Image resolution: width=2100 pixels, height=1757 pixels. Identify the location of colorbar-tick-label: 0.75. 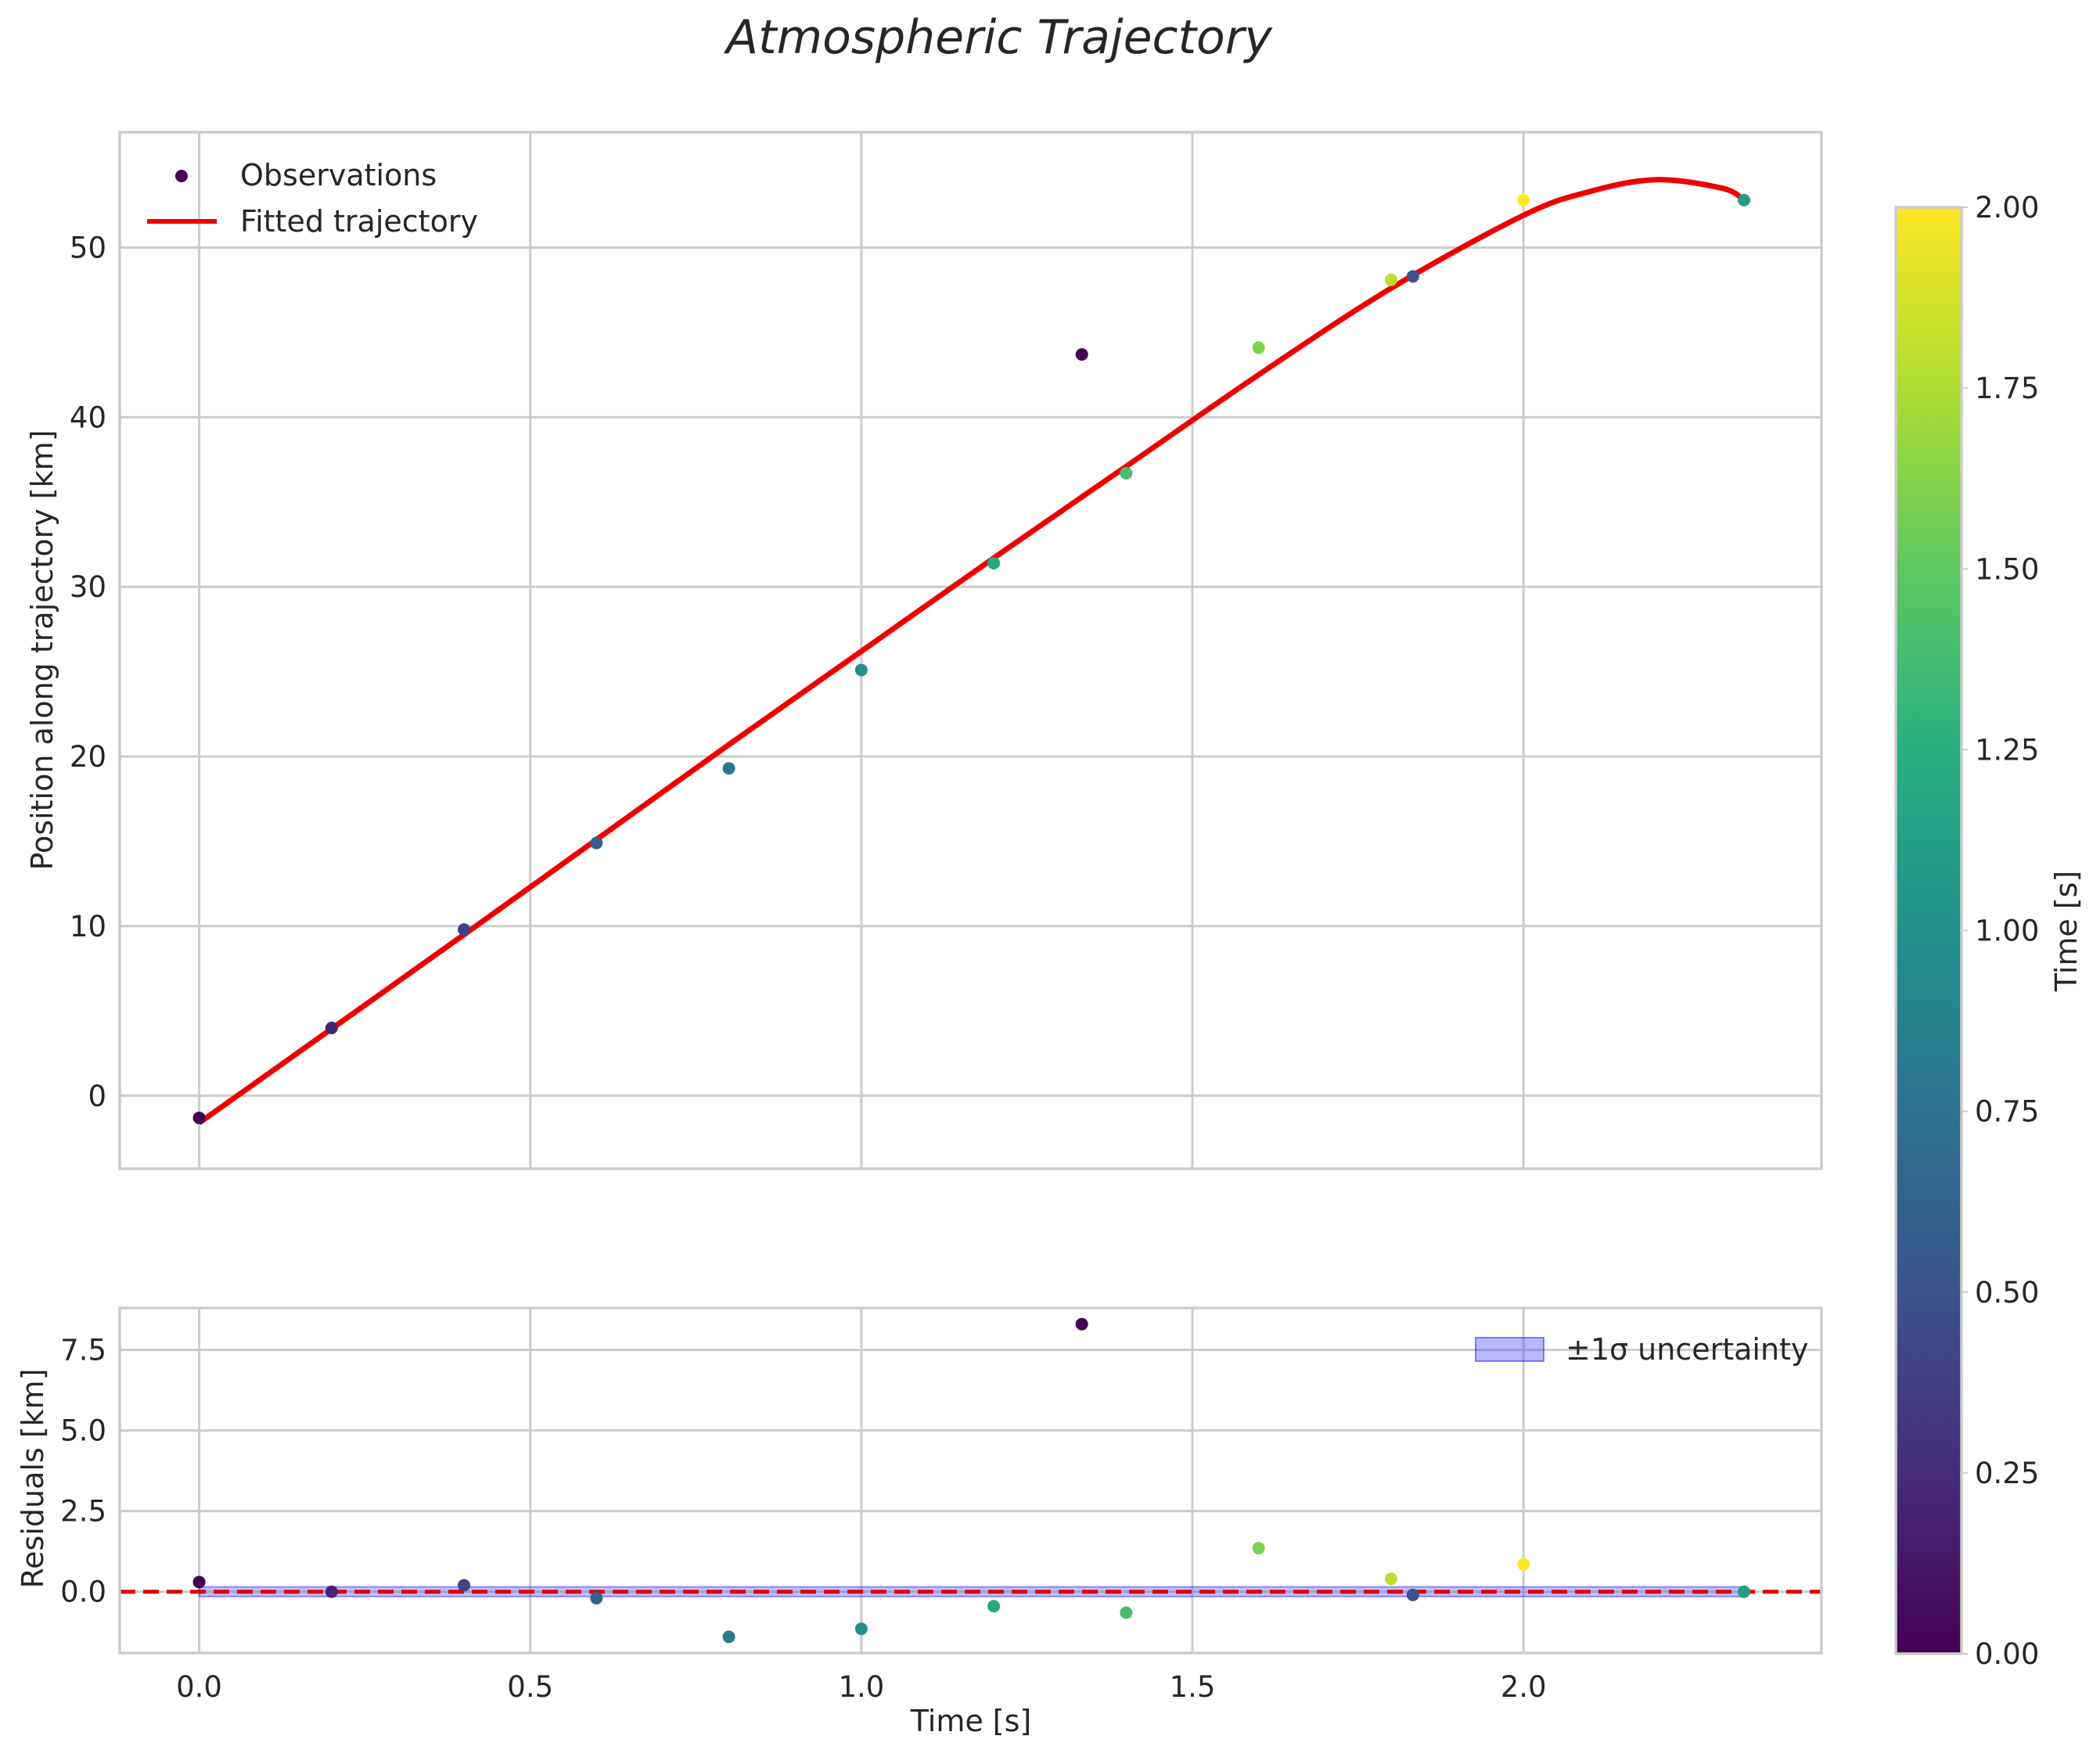
(2007, 1112).